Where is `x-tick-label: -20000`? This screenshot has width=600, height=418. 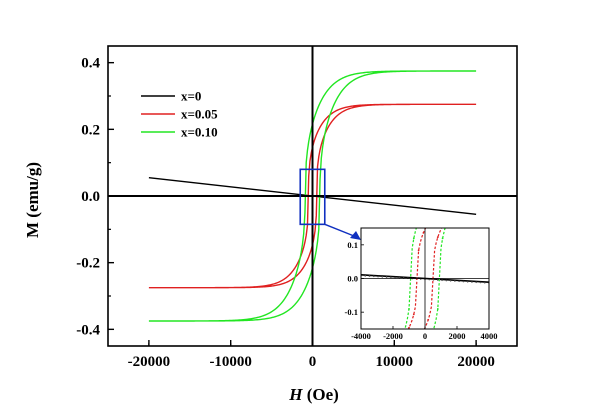
x-tick-label: -20000 is located at coordinates (149, 362).